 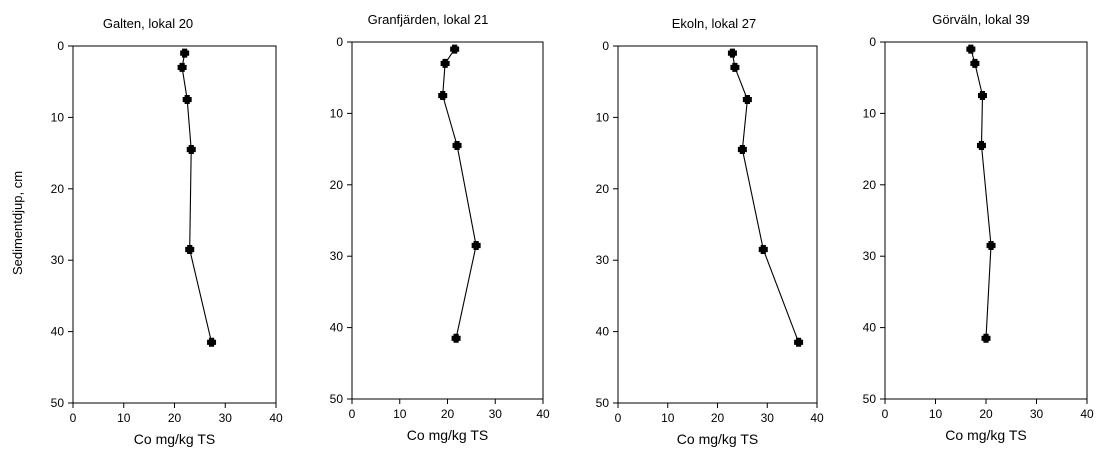 I want to click on panel-title: Ekoln, lokal 27, so click(x=714, y=23).